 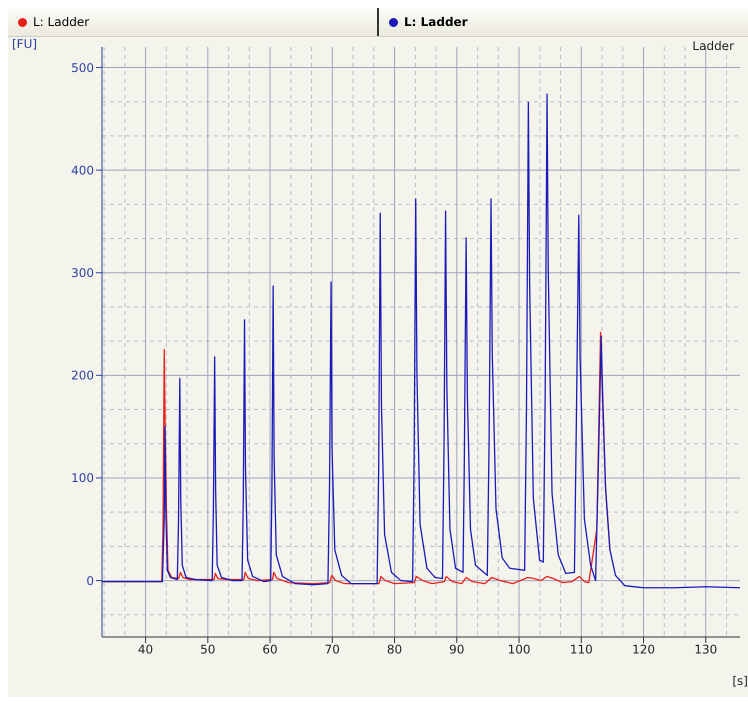 I want to click on x-tick-label: 80, so click(x=394, y=649).